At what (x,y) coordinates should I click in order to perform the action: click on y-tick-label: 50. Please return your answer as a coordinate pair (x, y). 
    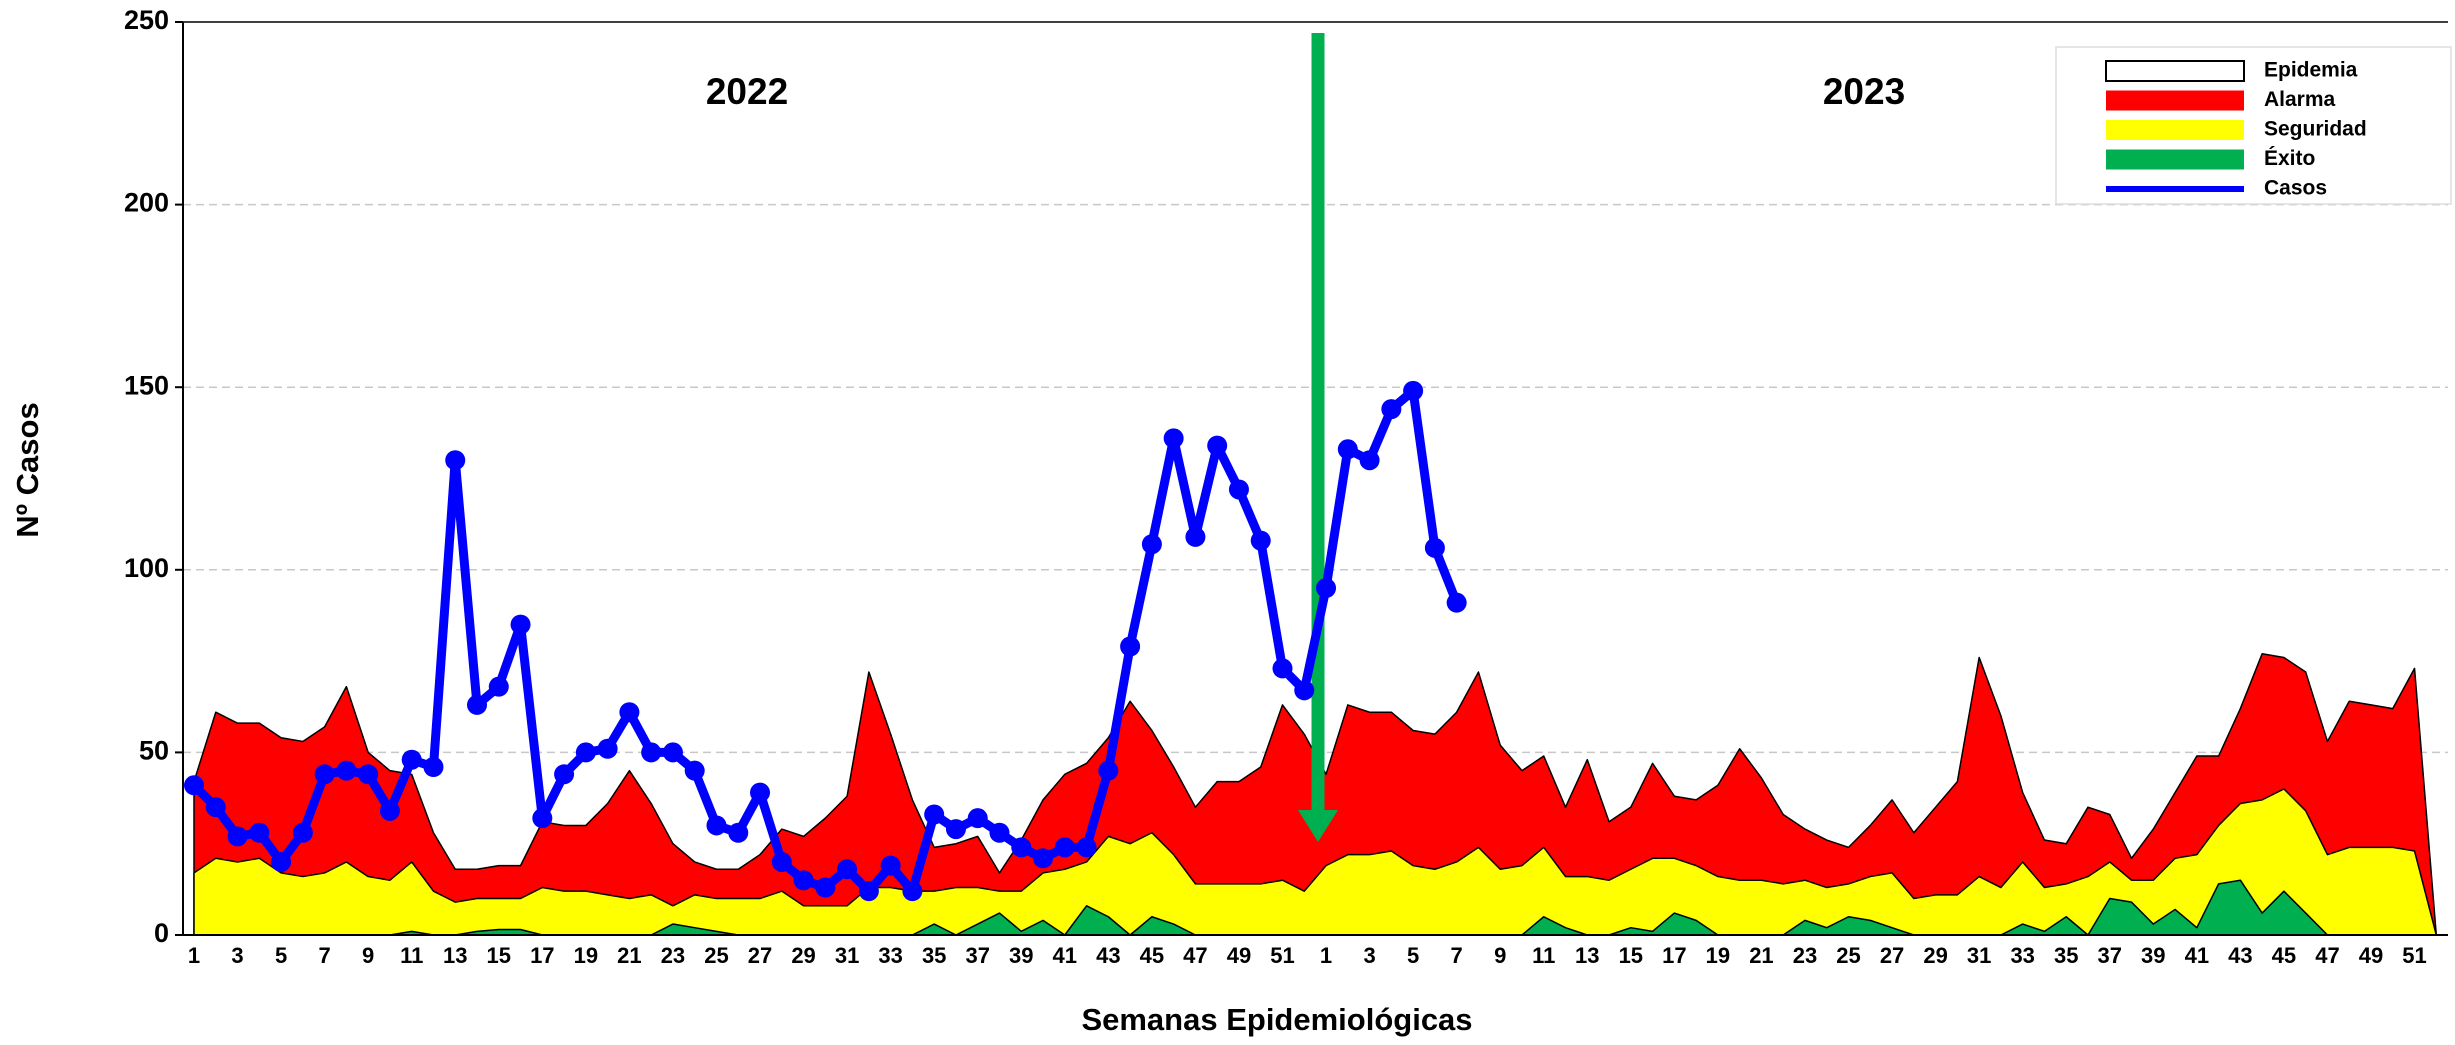
    Looking at the image, I should click on (154, 751).